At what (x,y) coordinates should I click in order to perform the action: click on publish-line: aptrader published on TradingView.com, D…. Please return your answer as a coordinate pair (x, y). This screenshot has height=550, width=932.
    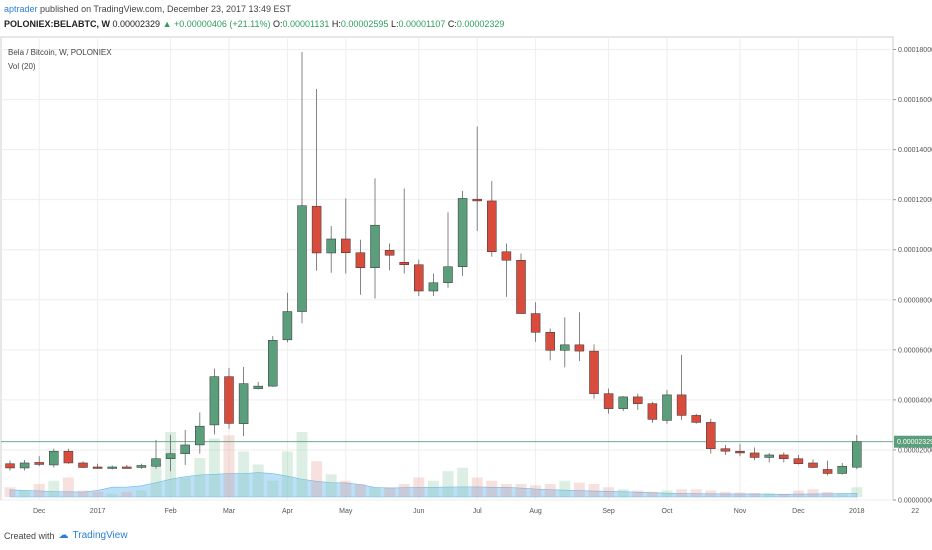
    Looking at the image, I should click on (147, 9).